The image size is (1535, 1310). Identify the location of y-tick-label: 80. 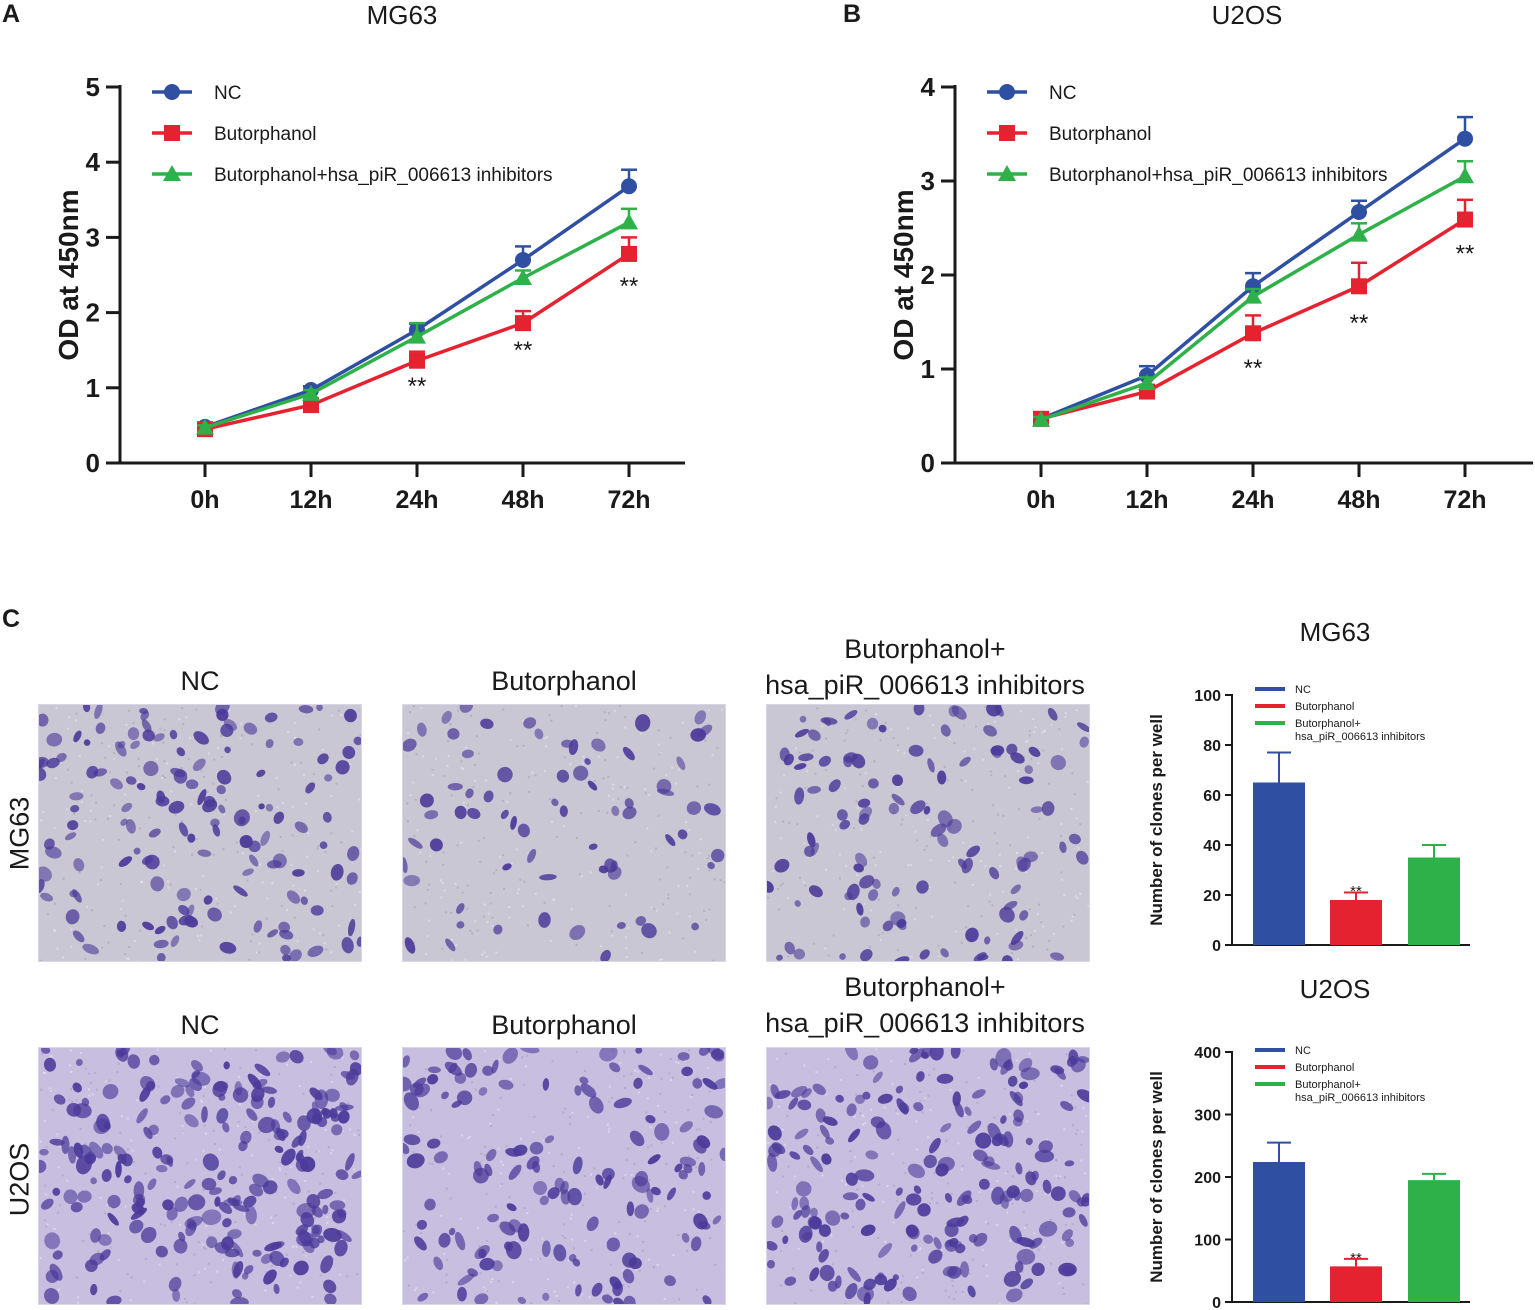
(1212, 746).